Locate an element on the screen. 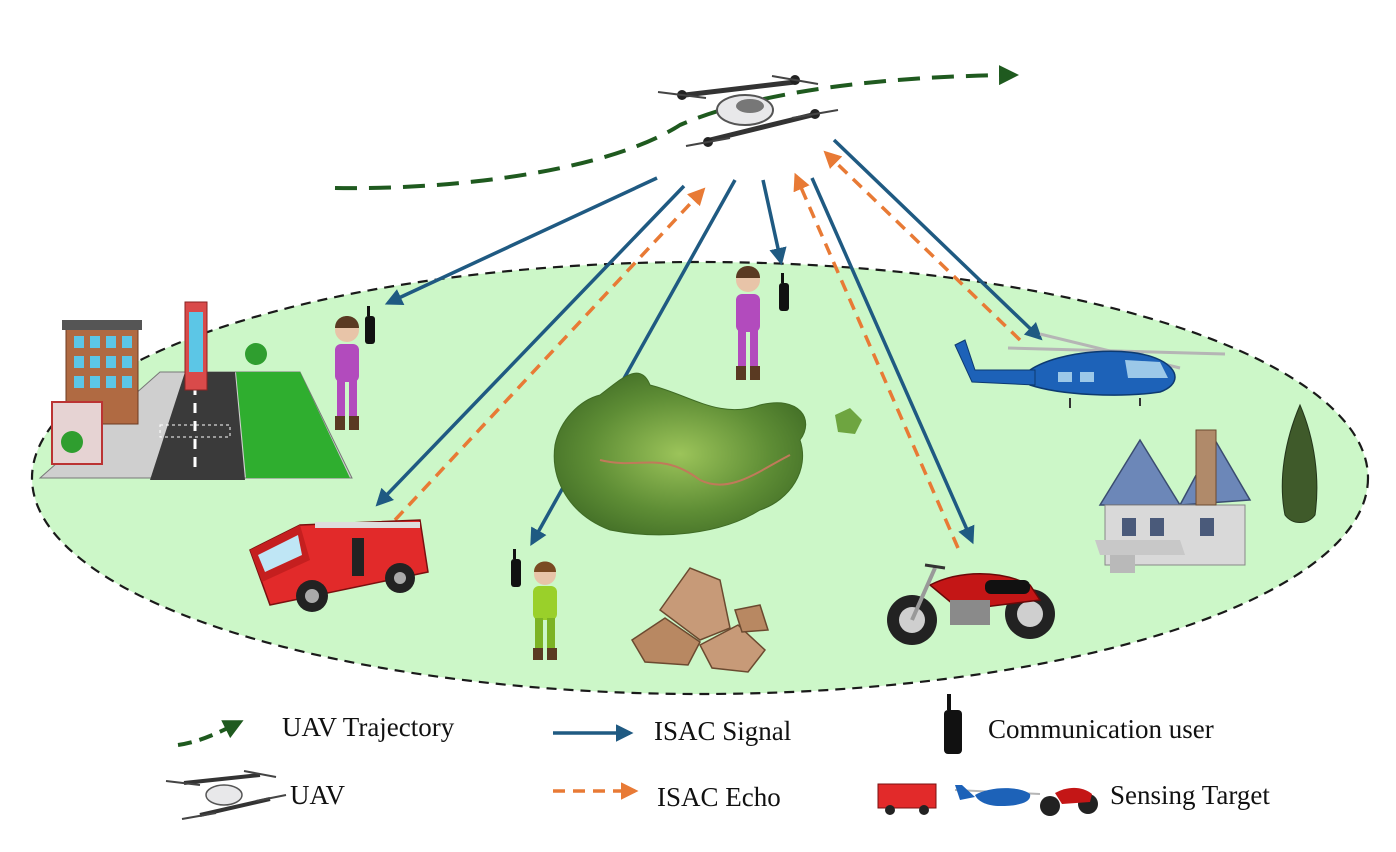  signal-to-firetruck is located at coordinates (530, 345).